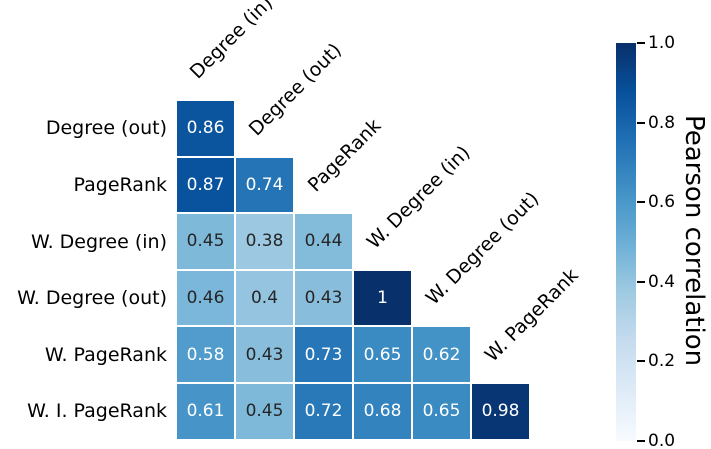 This screenshot has height=449, width=711. I want to click on colorbar-tick-label: 0.2, so click(662, 361).